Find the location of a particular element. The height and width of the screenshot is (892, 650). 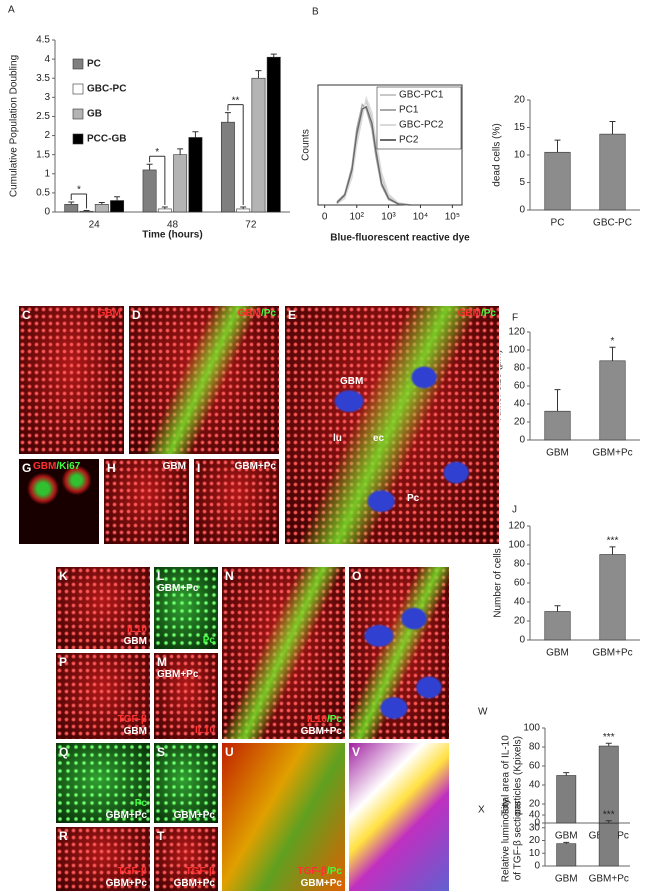

micrograph: G GBM/Ki67 is located at coordinates (59, 501).